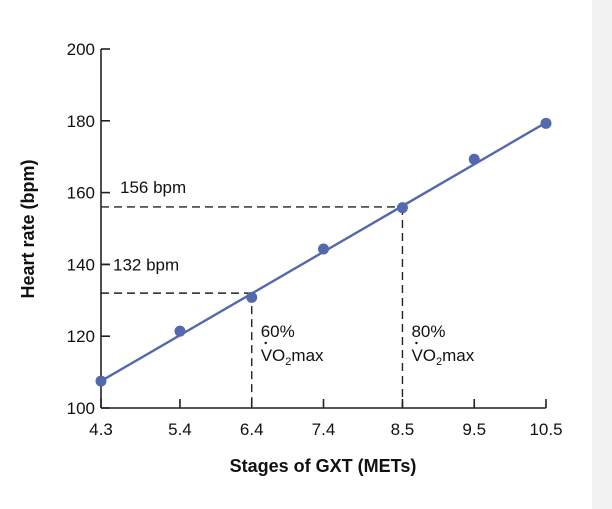  I want to click on x-tick-label: 7.4, so click(324, 429).